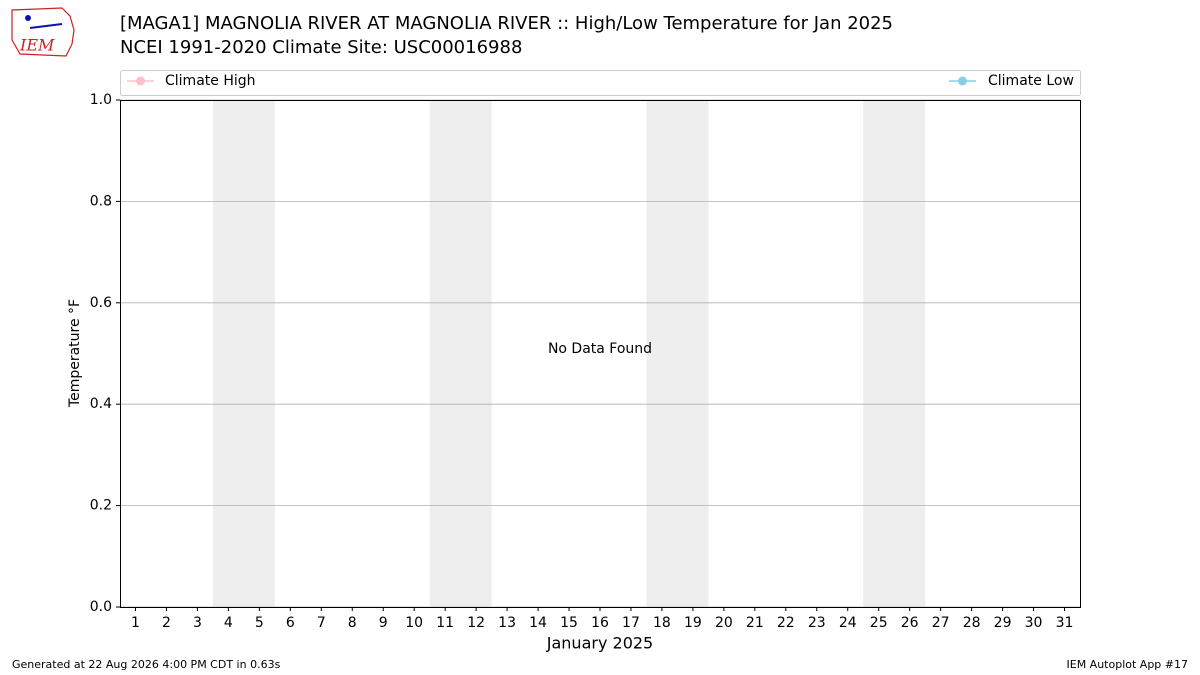 This screenshot has height=675, width=1200. I want to click on annotation: No Data Found, so click(600, 349).